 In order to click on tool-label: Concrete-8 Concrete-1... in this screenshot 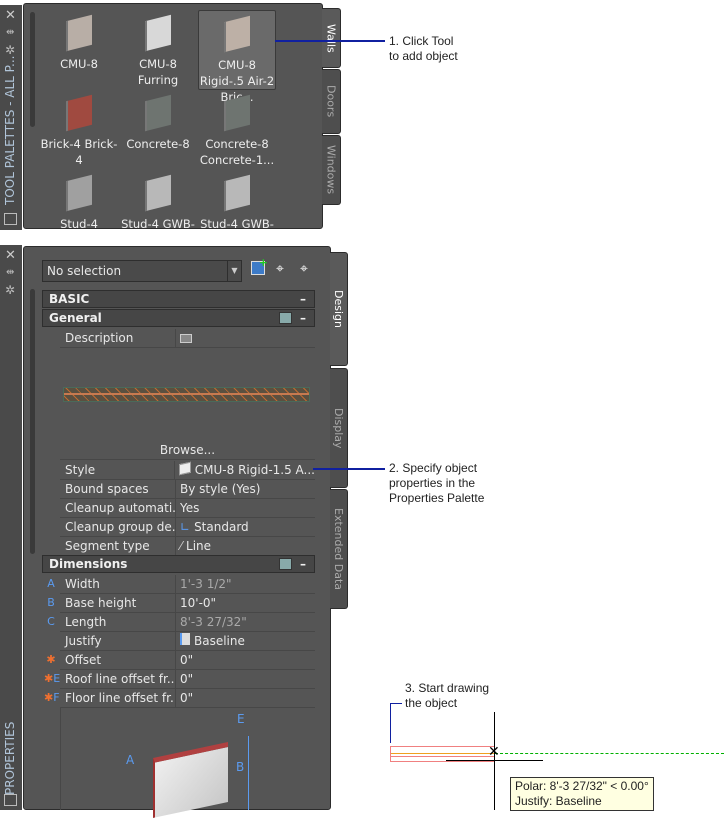, I will do `click(237, 152)`.